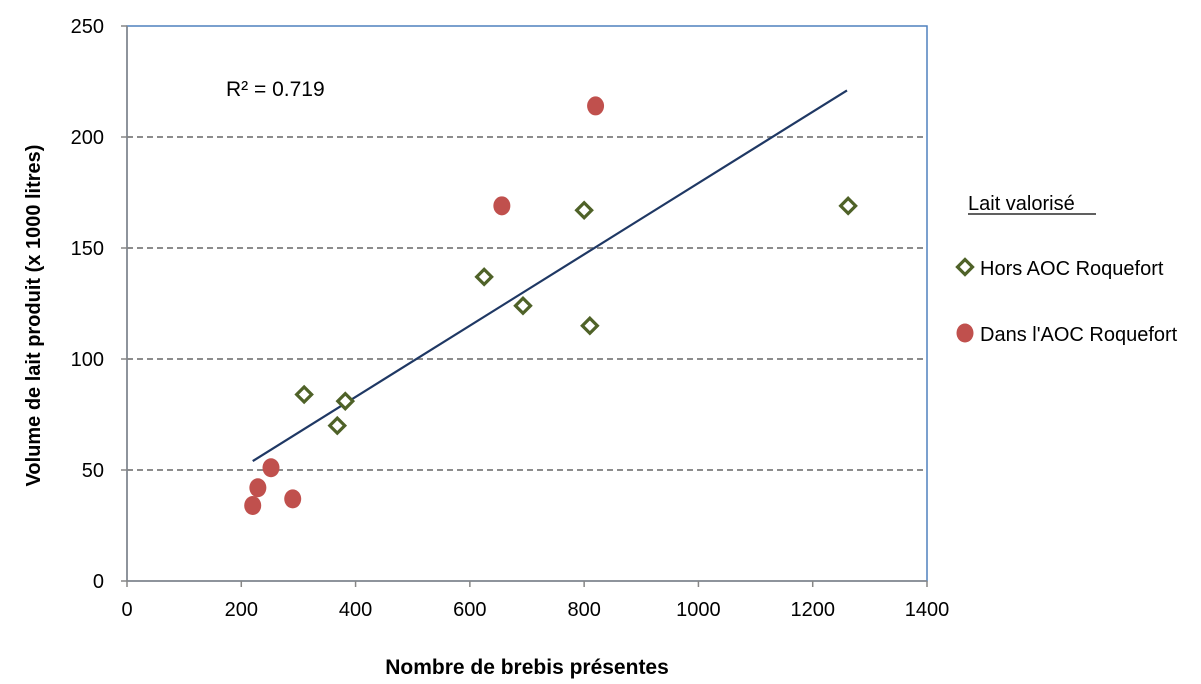 The height and width of the screenshot is (684, 1201). What do you see at coordinates (87, 138) in the screenshot?
I see `y-tick-label: 200` at bounding box center [87, 138].